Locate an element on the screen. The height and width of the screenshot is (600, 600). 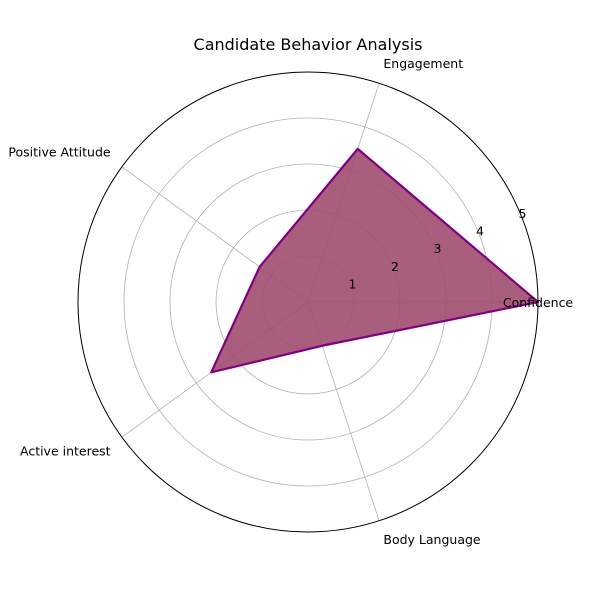
category-label-engagement: Engagement is located at coordinates (423, 63).